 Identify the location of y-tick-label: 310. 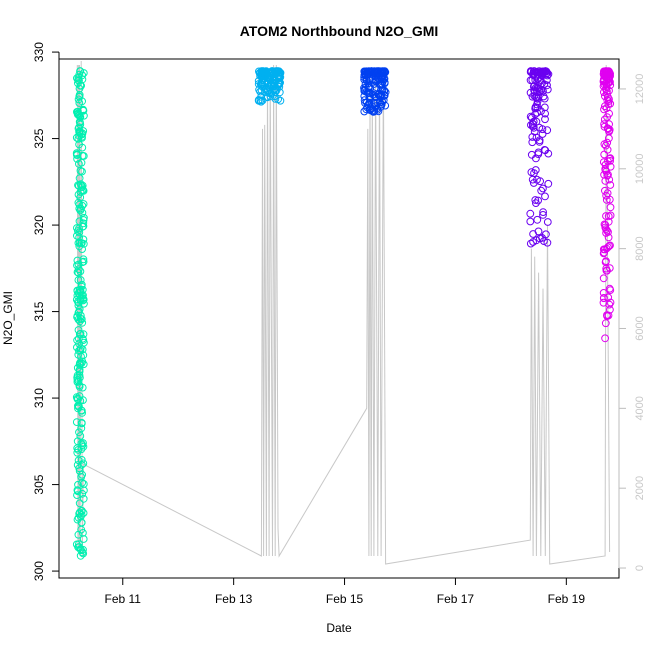
(39, 398).